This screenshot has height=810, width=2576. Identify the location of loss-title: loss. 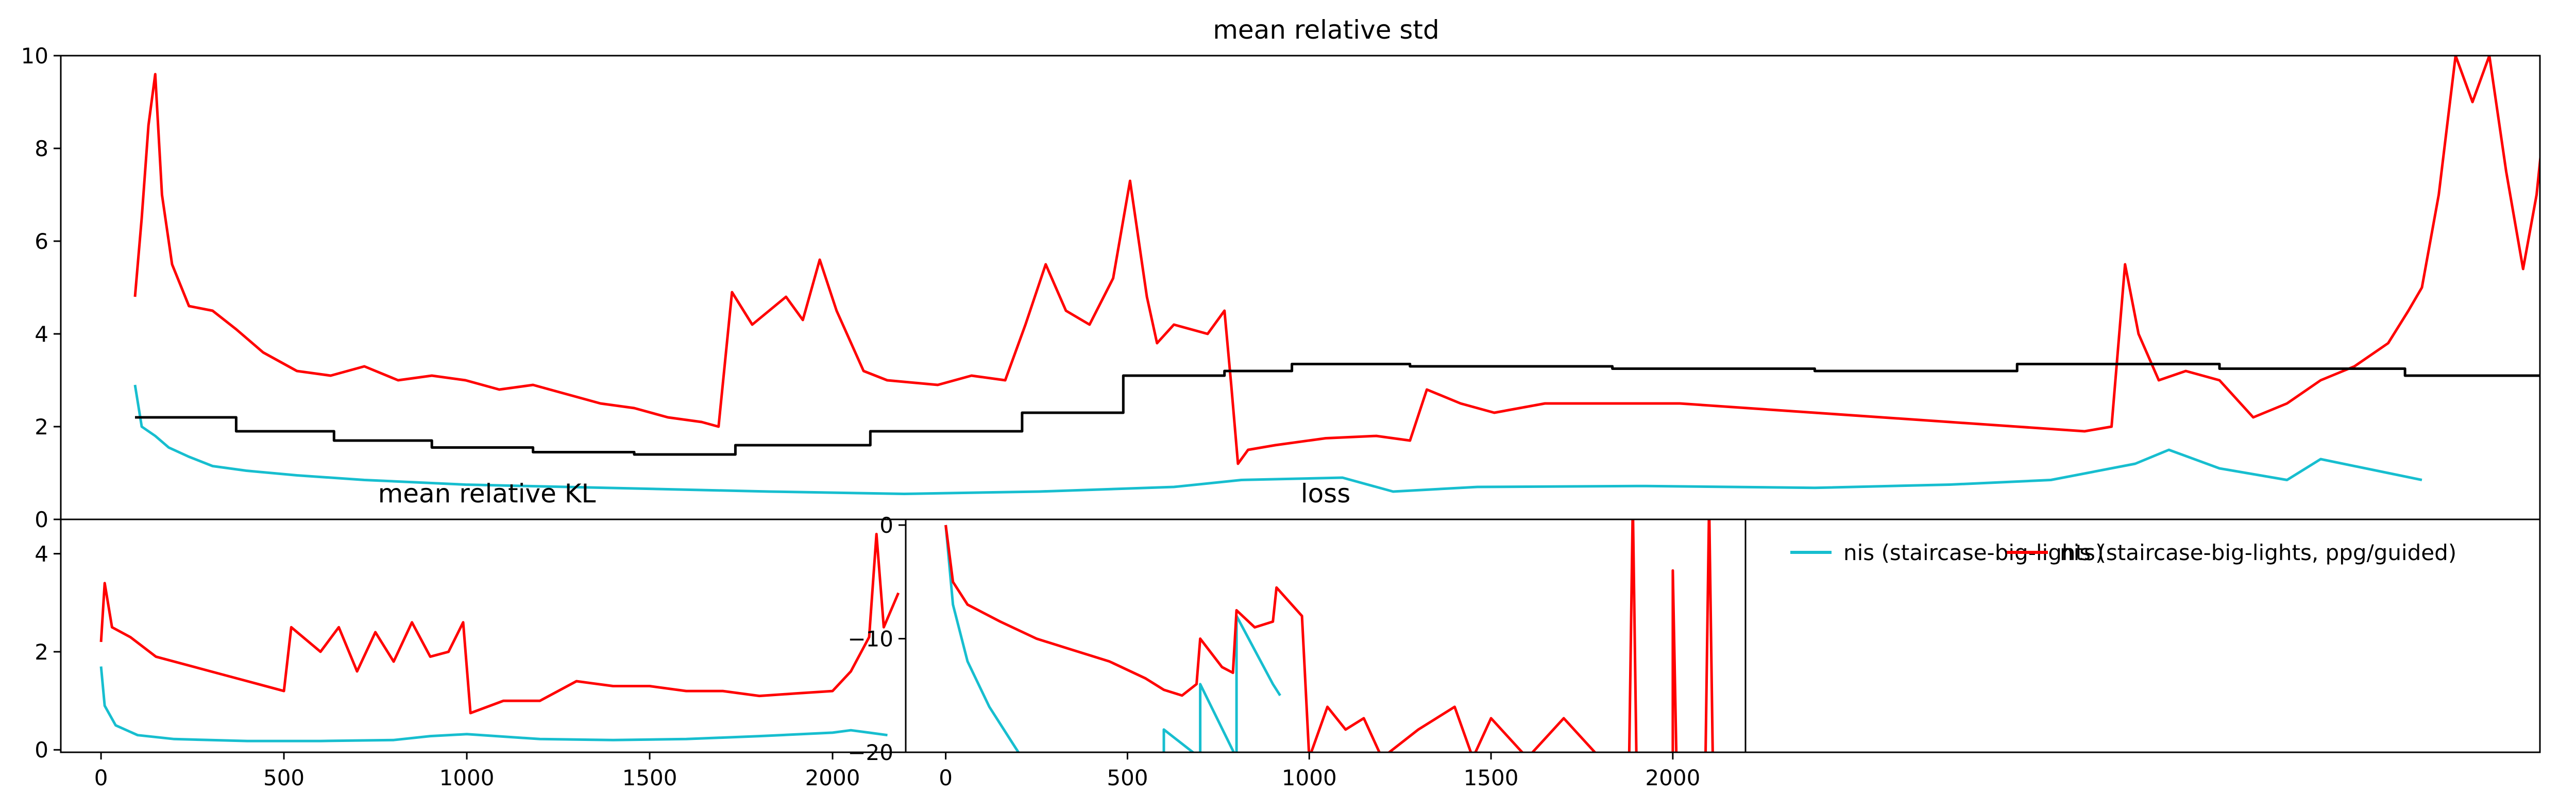
(1326, 494).